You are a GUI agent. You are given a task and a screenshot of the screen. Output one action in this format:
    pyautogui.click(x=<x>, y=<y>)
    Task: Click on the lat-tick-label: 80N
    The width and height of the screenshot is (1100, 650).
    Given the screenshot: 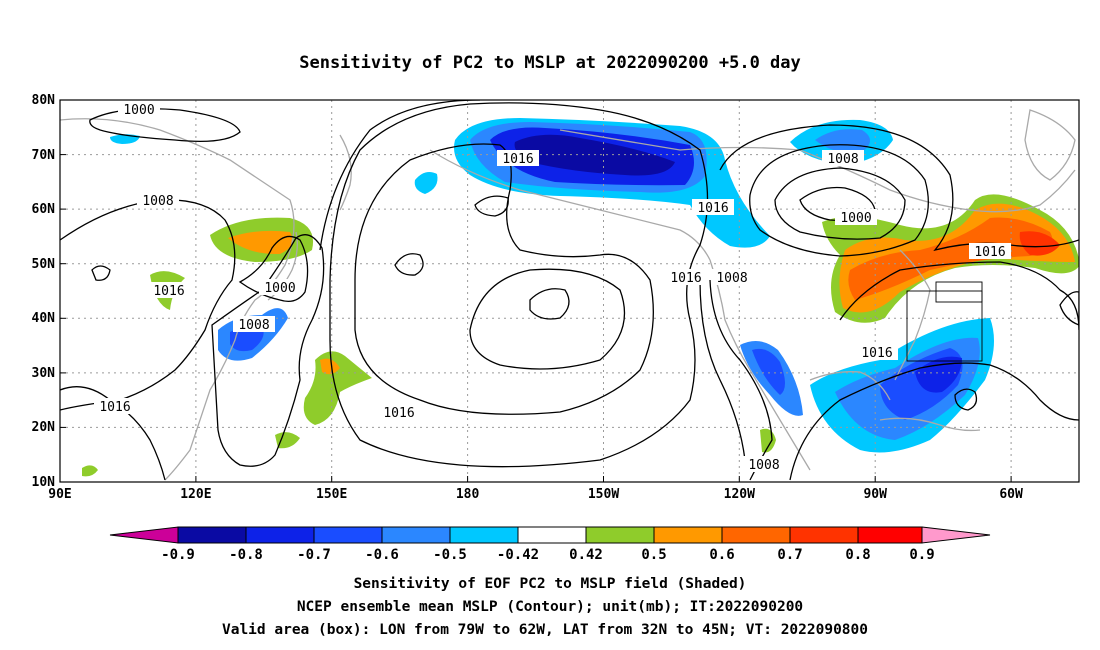 What is the action you would take?
    pyautogui.click(x=44, y=100)
    